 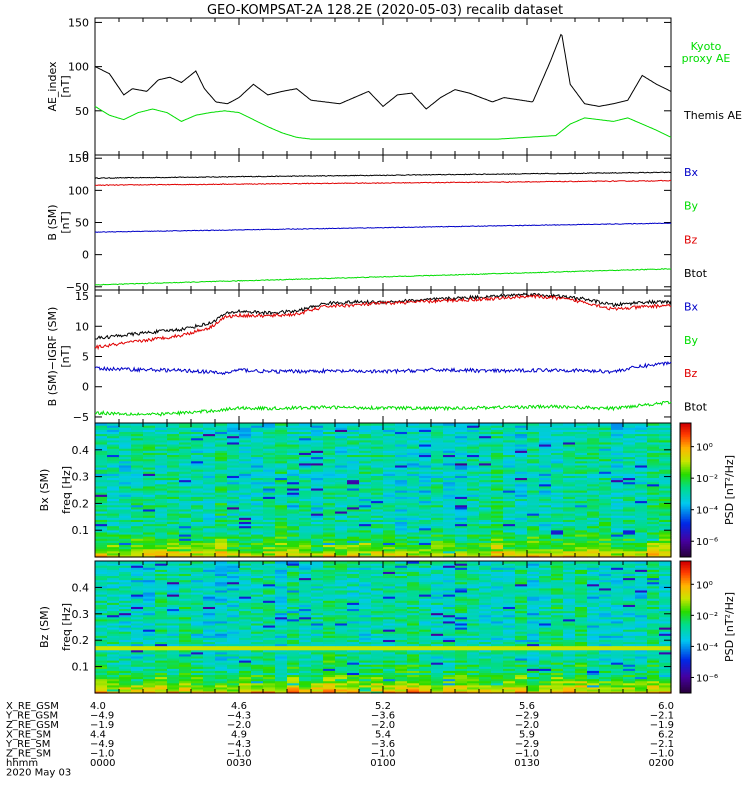 I want to click on legend-label: Themis AE, so click(x=712, y=115).